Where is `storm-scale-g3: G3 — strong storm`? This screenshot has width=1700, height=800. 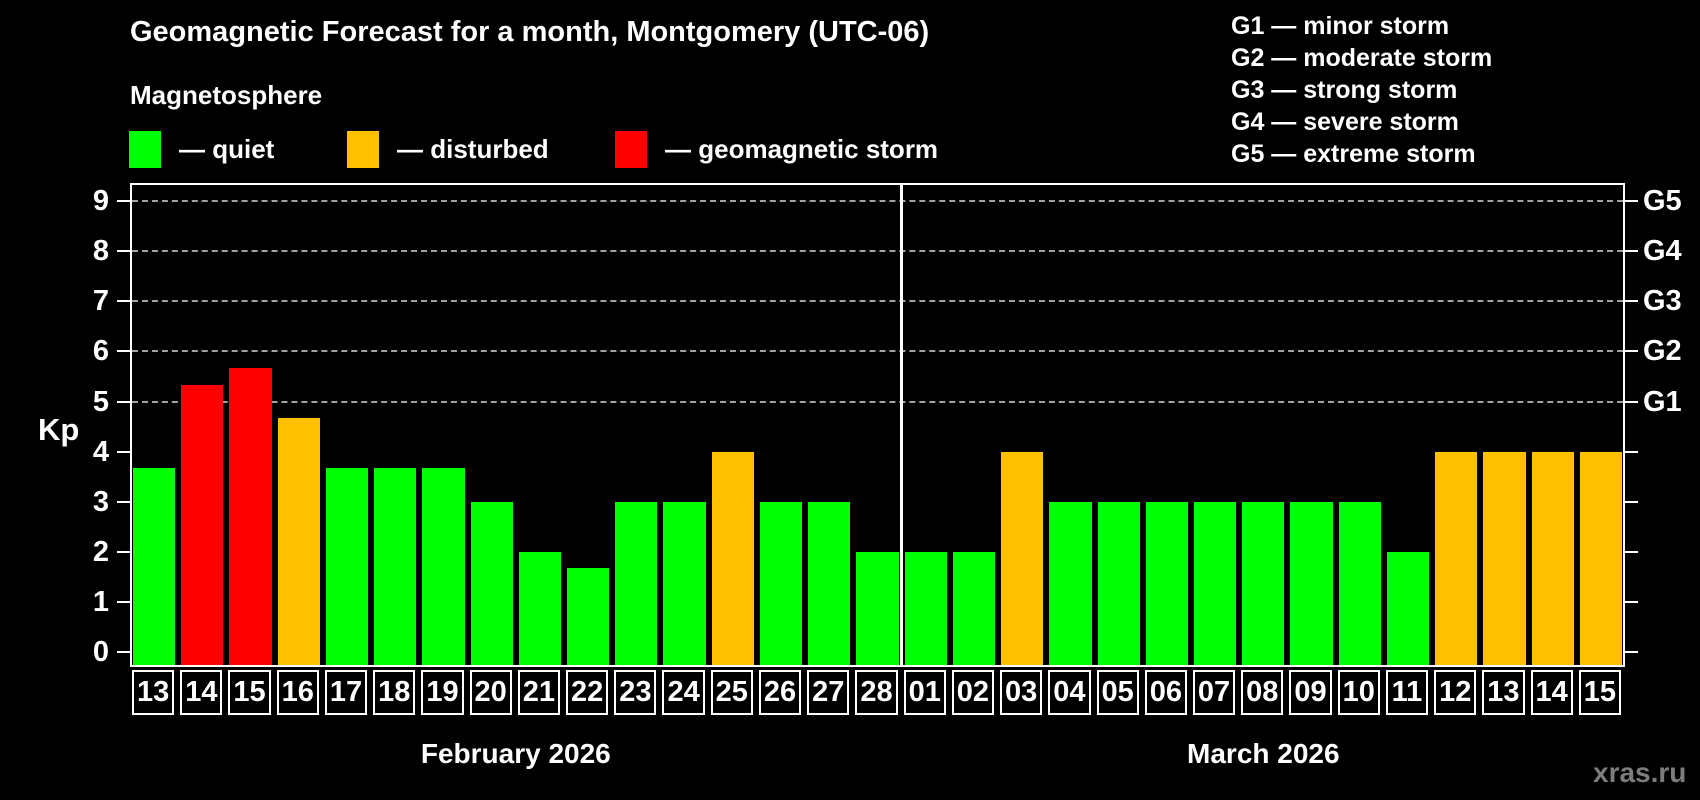
storm-scale-g3: G3 — strong storm is located at coordinates (1344, 90).